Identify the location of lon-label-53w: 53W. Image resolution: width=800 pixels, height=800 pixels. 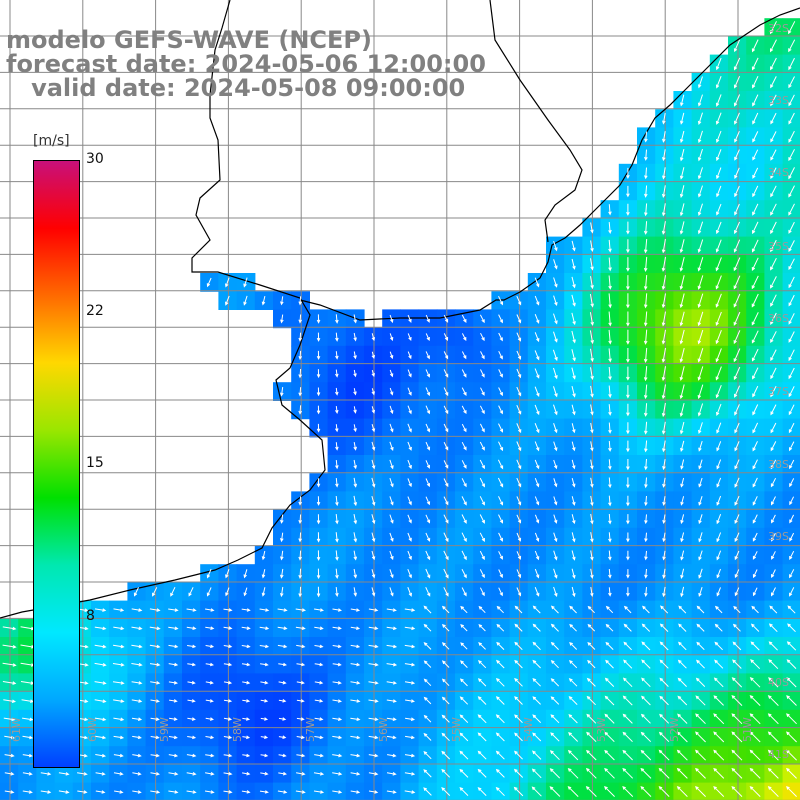
(601, 729).